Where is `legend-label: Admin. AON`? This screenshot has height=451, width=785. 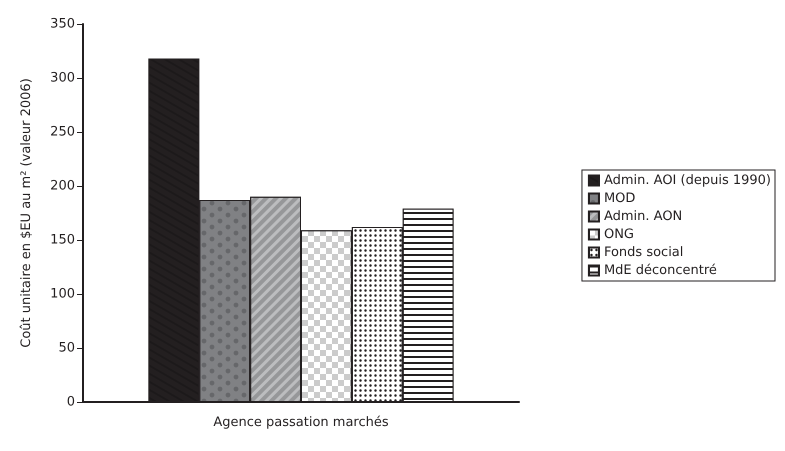 legend-label: Admin. AON is located at coordinates (643, 216).